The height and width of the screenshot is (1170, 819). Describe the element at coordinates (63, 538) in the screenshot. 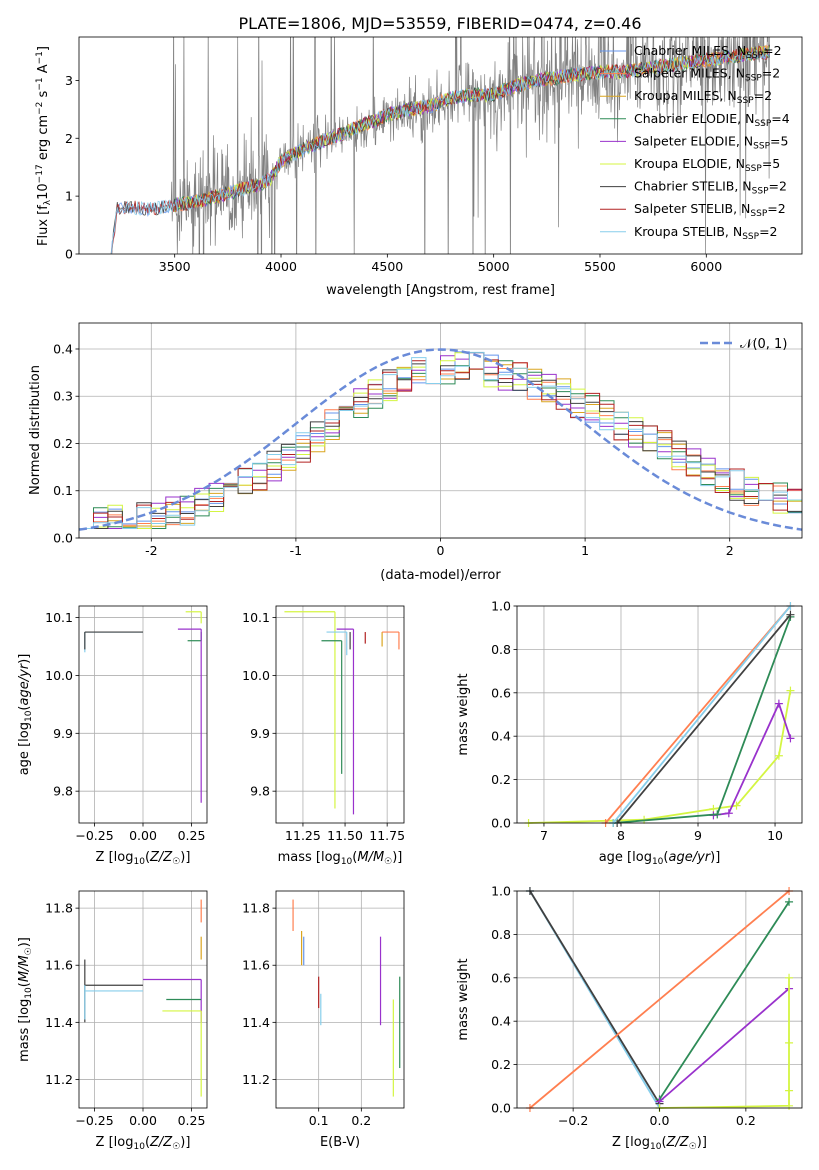

I see `residuals-ytick-label: 0.0` at that location.